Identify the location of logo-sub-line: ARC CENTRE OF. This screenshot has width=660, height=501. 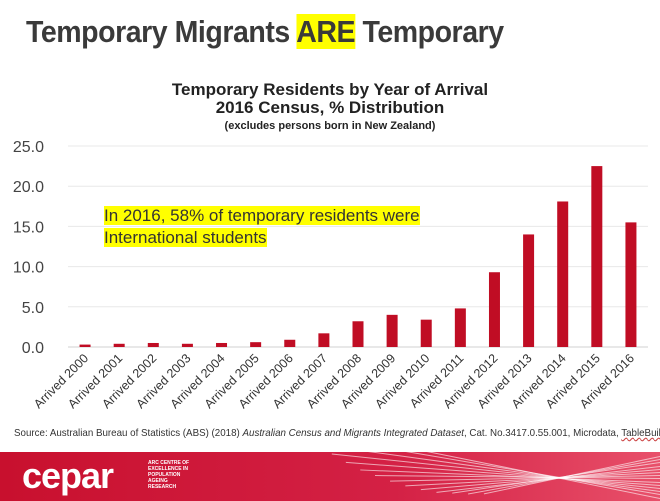
(169, 463).